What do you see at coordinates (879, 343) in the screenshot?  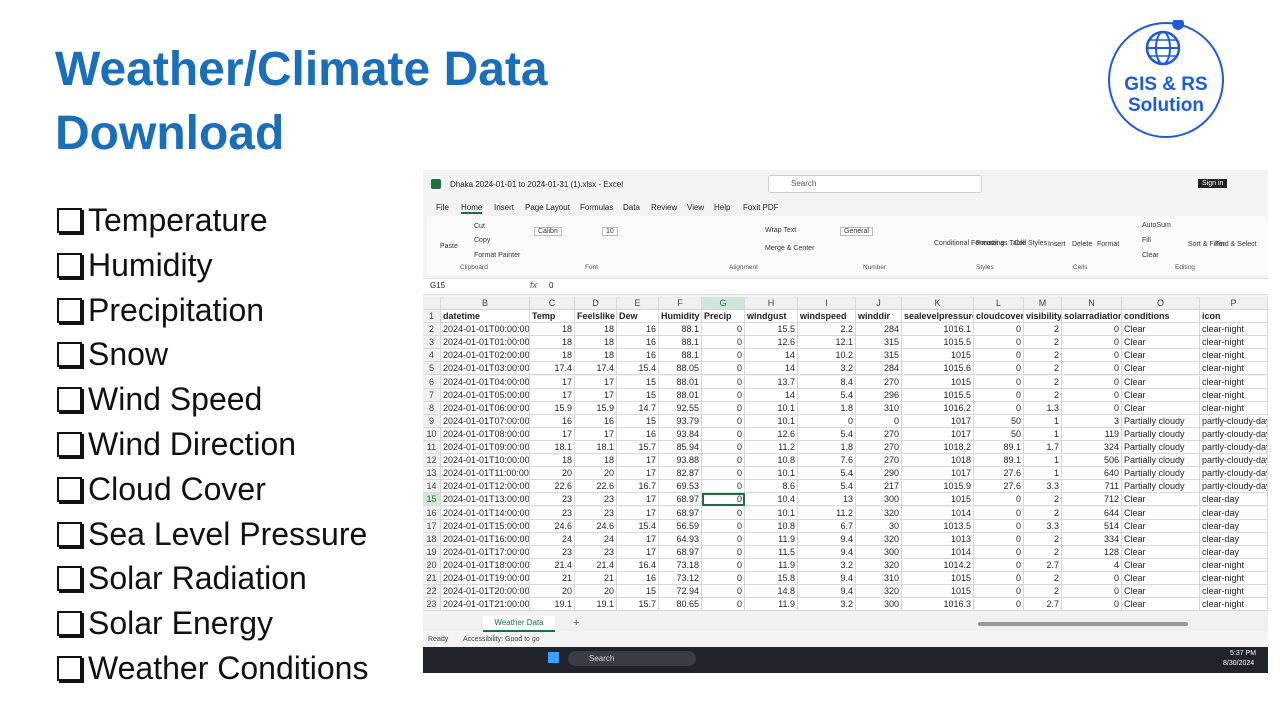 I see `data-cell: 315` at bounding box center [879, 343].